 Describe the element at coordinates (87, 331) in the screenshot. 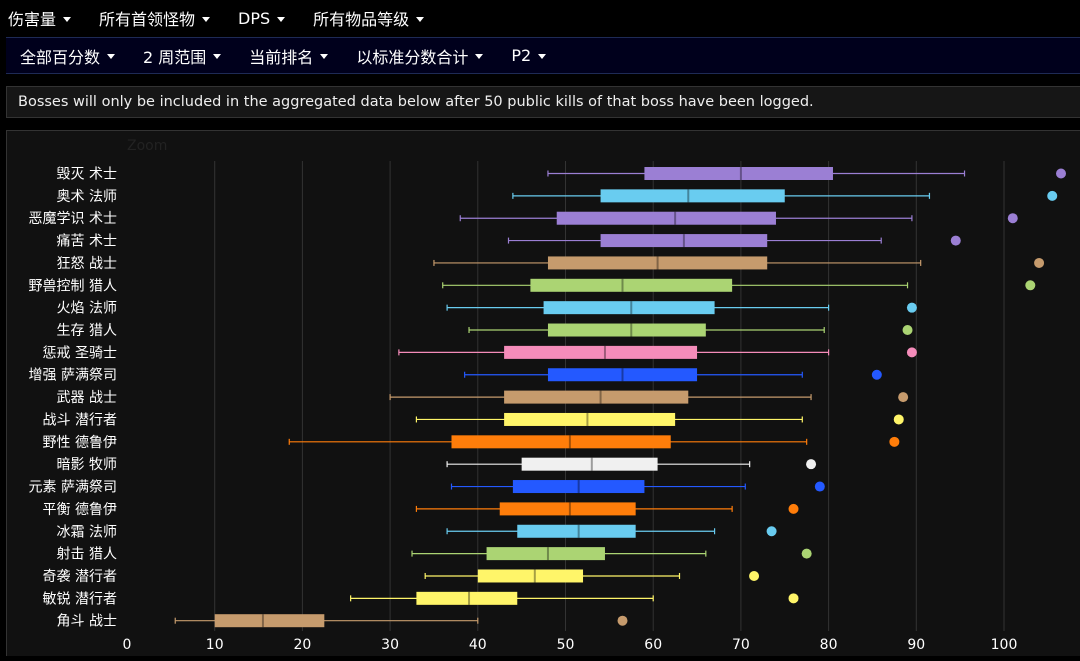

I see `category-label: 生存 猎人` at that location.